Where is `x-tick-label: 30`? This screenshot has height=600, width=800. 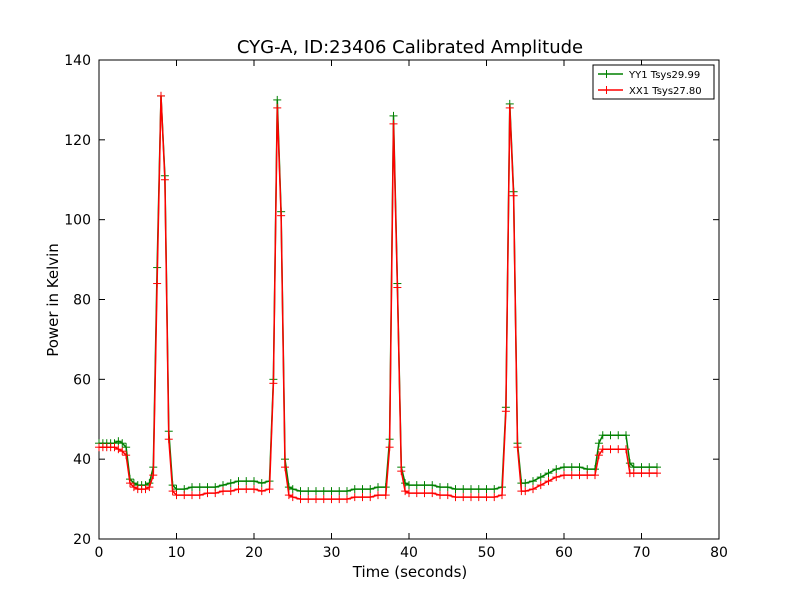 x-tick-label: 30 is located at coordinates (332, 553).